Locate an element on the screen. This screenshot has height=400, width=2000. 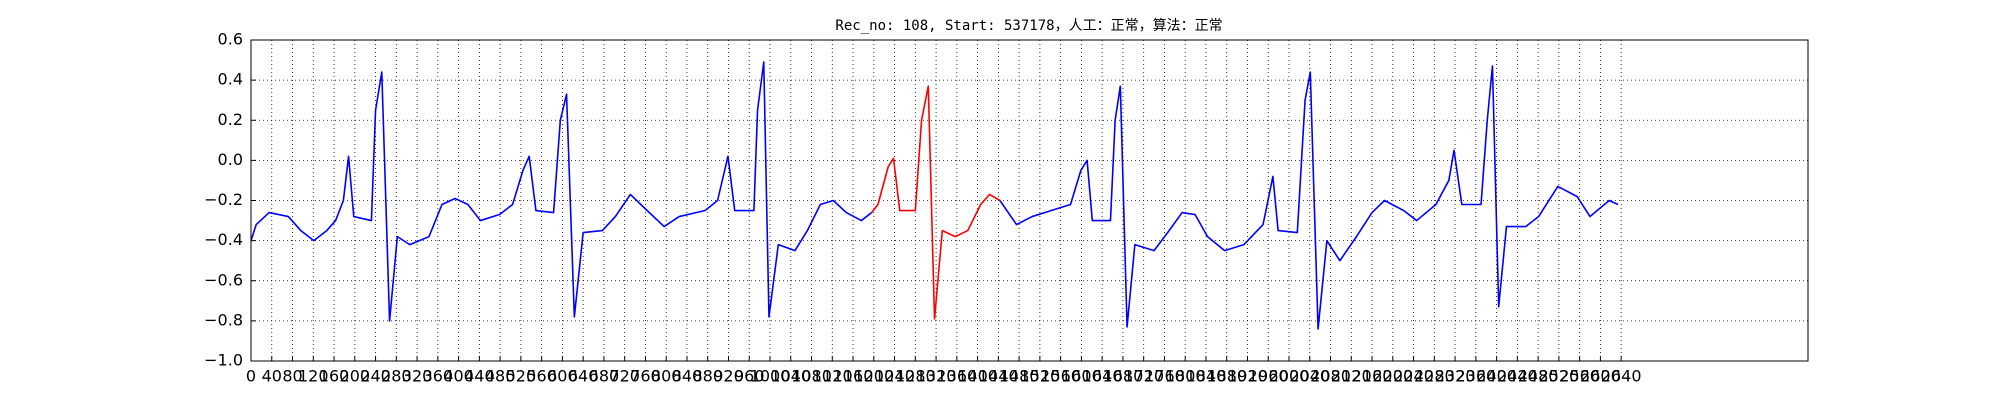
y-tick-label: −0.6 is located at coordinates (223, 279).